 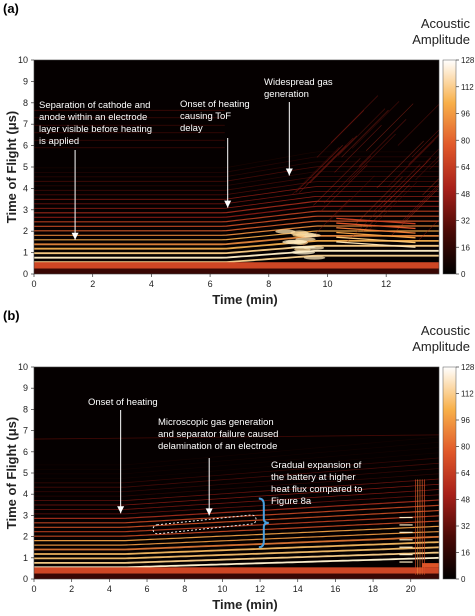 I want to click on panel-a-colorbar-ticks: 0 16 32 48 64 80 96 112 128, so click(x=465, y=167).